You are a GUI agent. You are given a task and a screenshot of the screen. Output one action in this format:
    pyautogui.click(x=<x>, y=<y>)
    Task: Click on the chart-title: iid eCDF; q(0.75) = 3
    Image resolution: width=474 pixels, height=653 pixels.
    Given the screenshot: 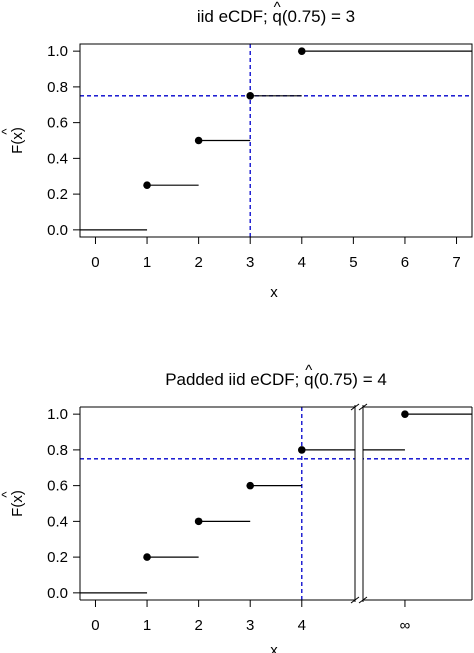 What is the action you would take?
    pyautogui.click(x=276, y=16)
    